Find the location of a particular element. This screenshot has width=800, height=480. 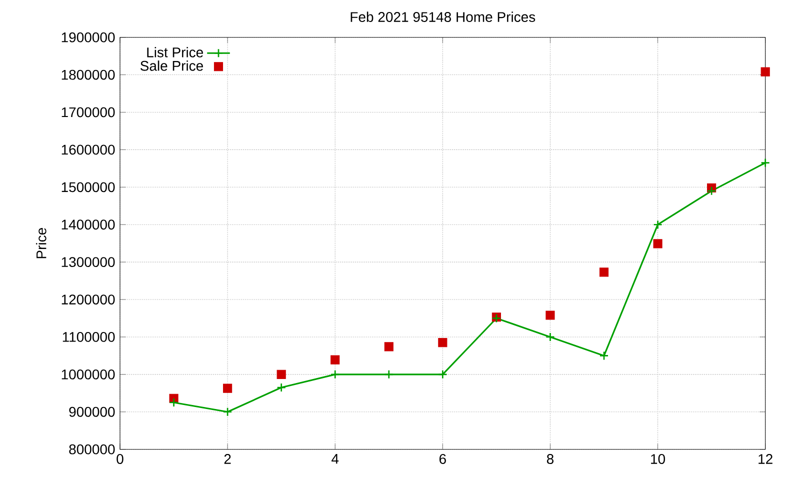

x-tick-label: 0 is located at coordinates (120, 459).